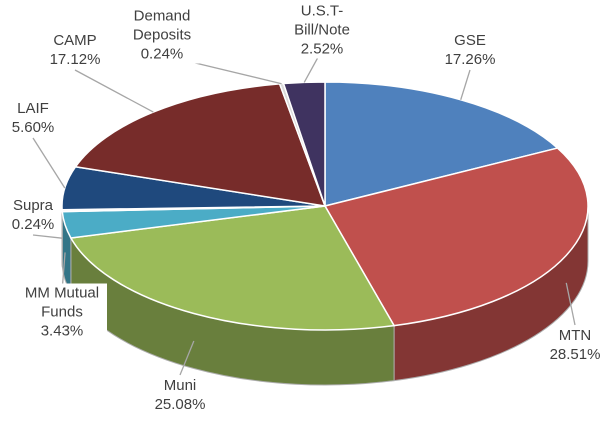  I want to click on label-name: GSE, so click(470, 40).